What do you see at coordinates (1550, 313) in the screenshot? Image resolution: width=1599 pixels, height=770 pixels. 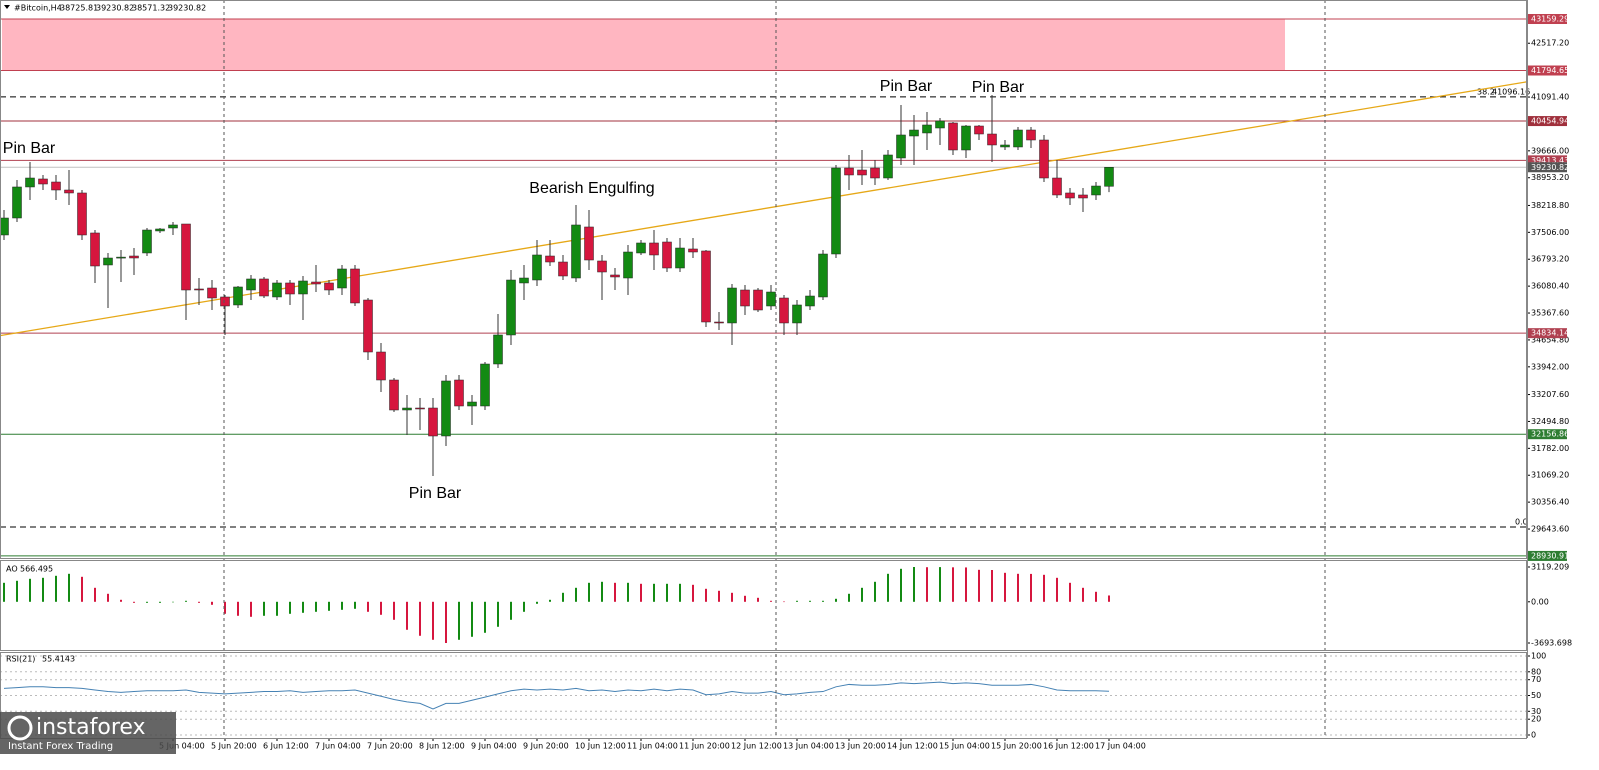 I see `y-tick-label: 35367.60` at bounding box center [1550, 313].